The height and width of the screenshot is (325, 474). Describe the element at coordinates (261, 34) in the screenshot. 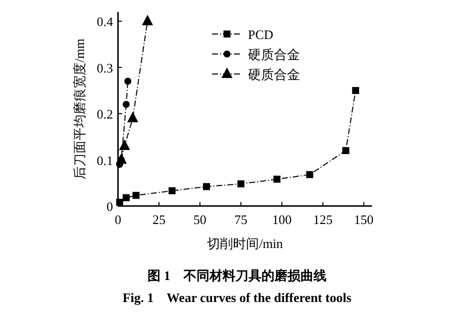

I see `legend-label: PCD` at that location.